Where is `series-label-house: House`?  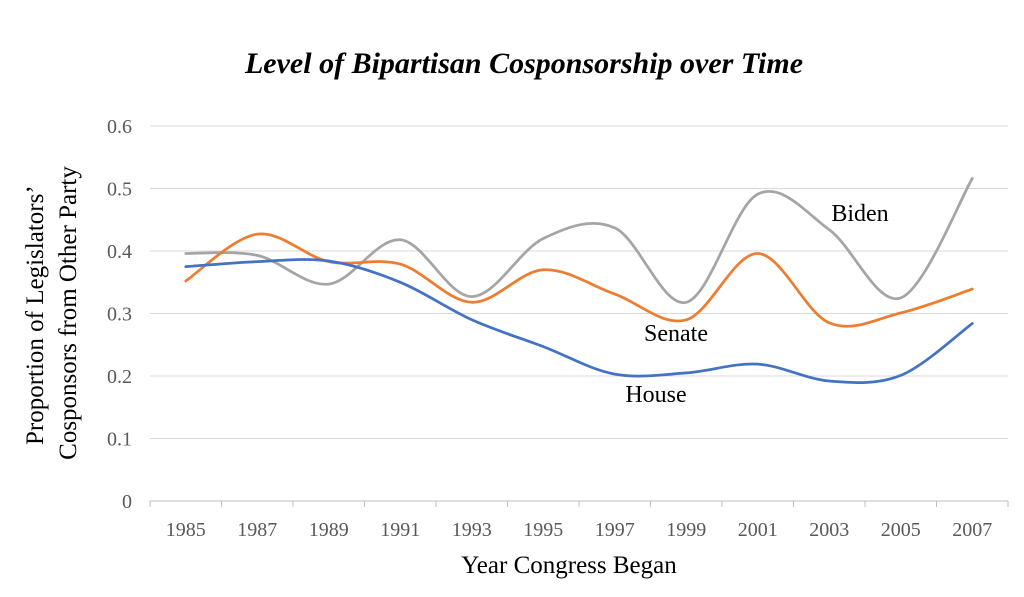 series-label-house: House is located at coordinates (655, 395).